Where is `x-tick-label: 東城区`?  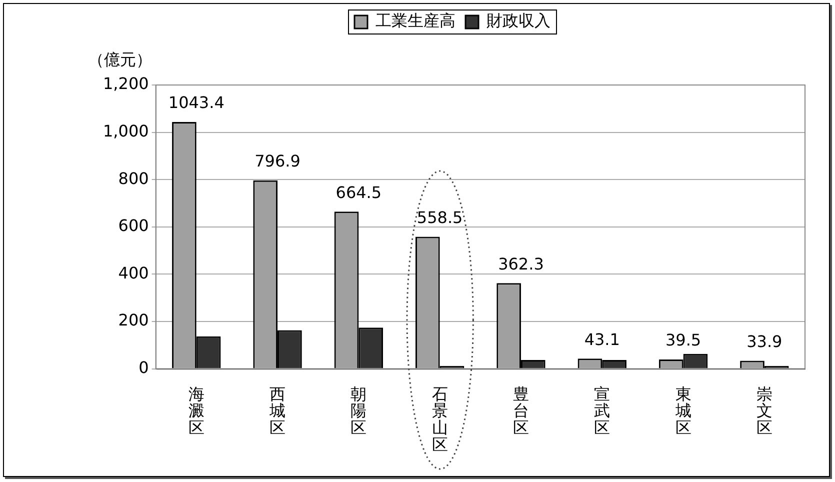
x-tick-label: 東城区 is located at coordinates (683, 410).